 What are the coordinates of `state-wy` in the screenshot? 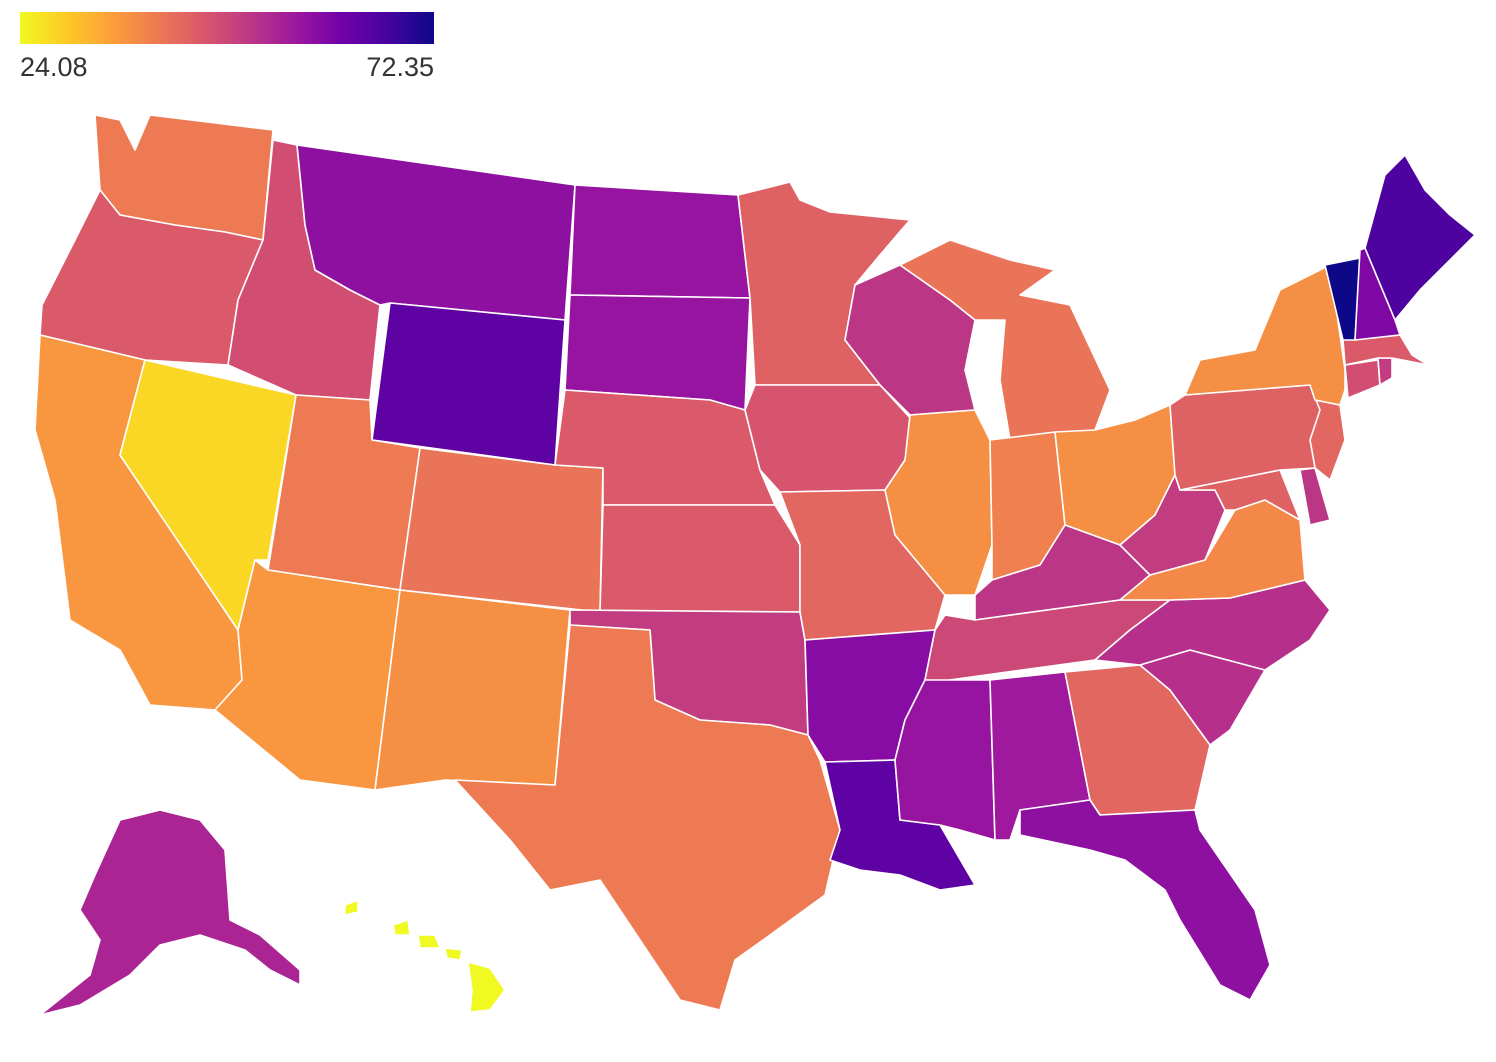 It's located at (468, 384).